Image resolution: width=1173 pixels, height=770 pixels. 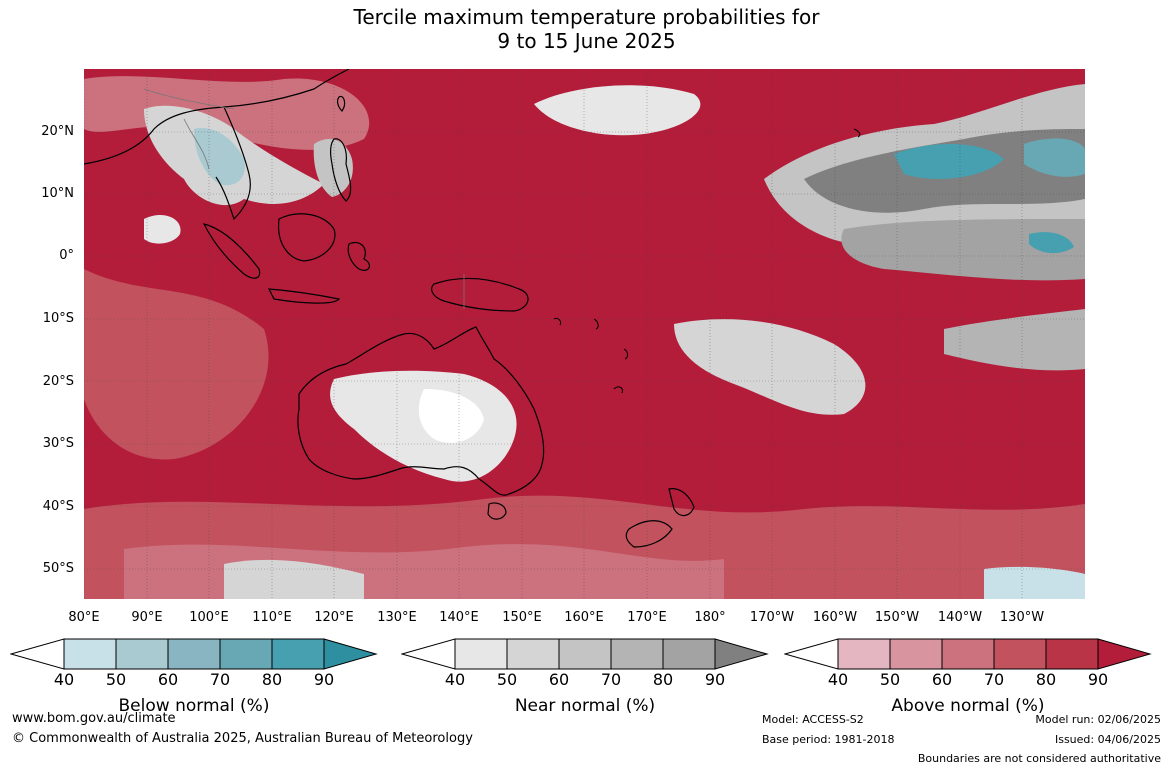 What do you see at coordinates (94, 718) in the screenshot?
I see `website-link: www.bom.gov.au/climate` at bounding box center [94, 718].